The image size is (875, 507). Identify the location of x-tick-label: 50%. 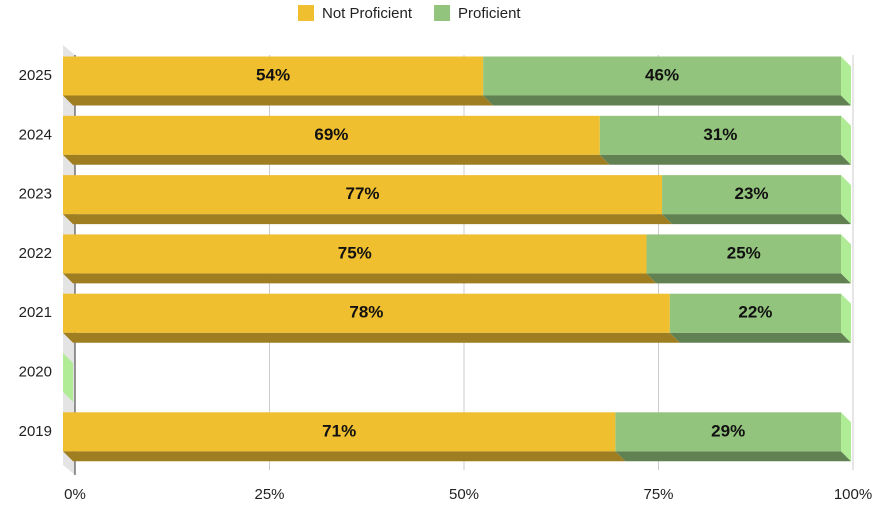
(464, 494).